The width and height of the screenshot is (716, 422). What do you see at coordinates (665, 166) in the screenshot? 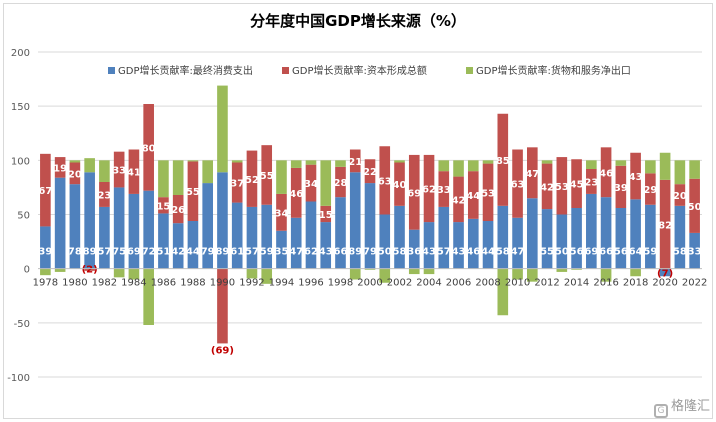
I see `bar-2020-s3` at bounding box center [665, 166].